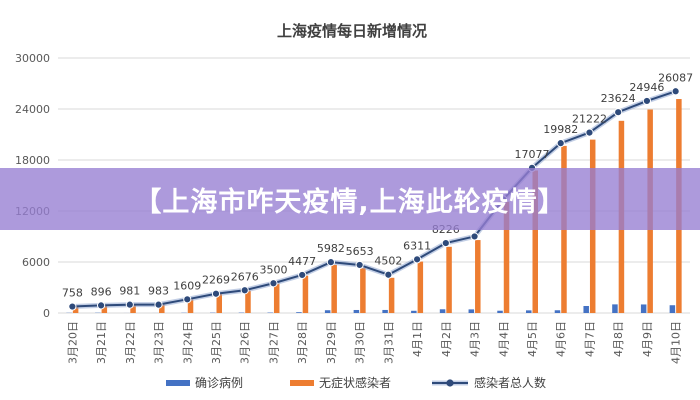 Image resolution: width=700 pixels, height=400 pixels. What do you see at coordinates (532, 154) in the screenshot?
I see `total-data-label: 17077` at bounding box center [532, 154].